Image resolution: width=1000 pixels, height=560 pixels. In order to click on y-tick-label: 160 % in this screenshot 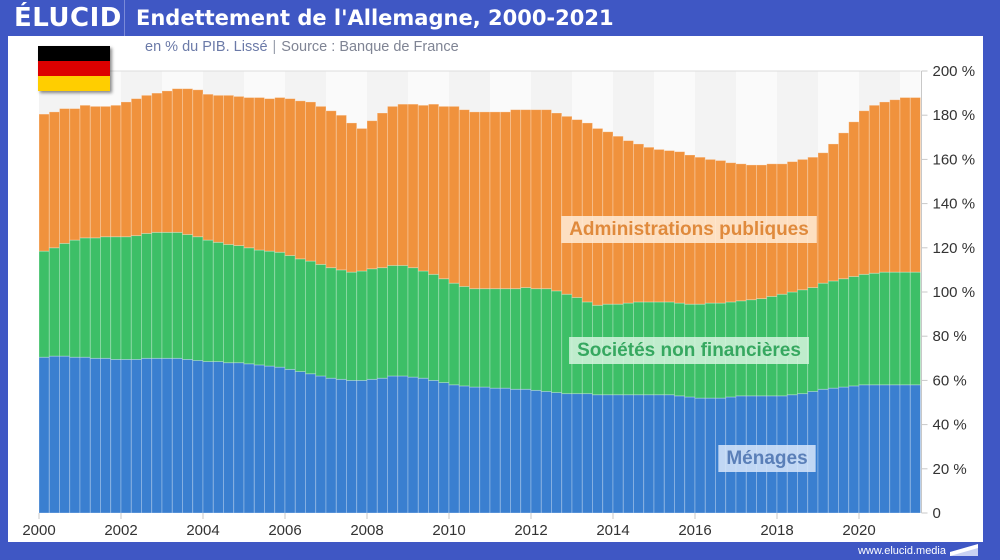, I will do `click(954, 159)`.